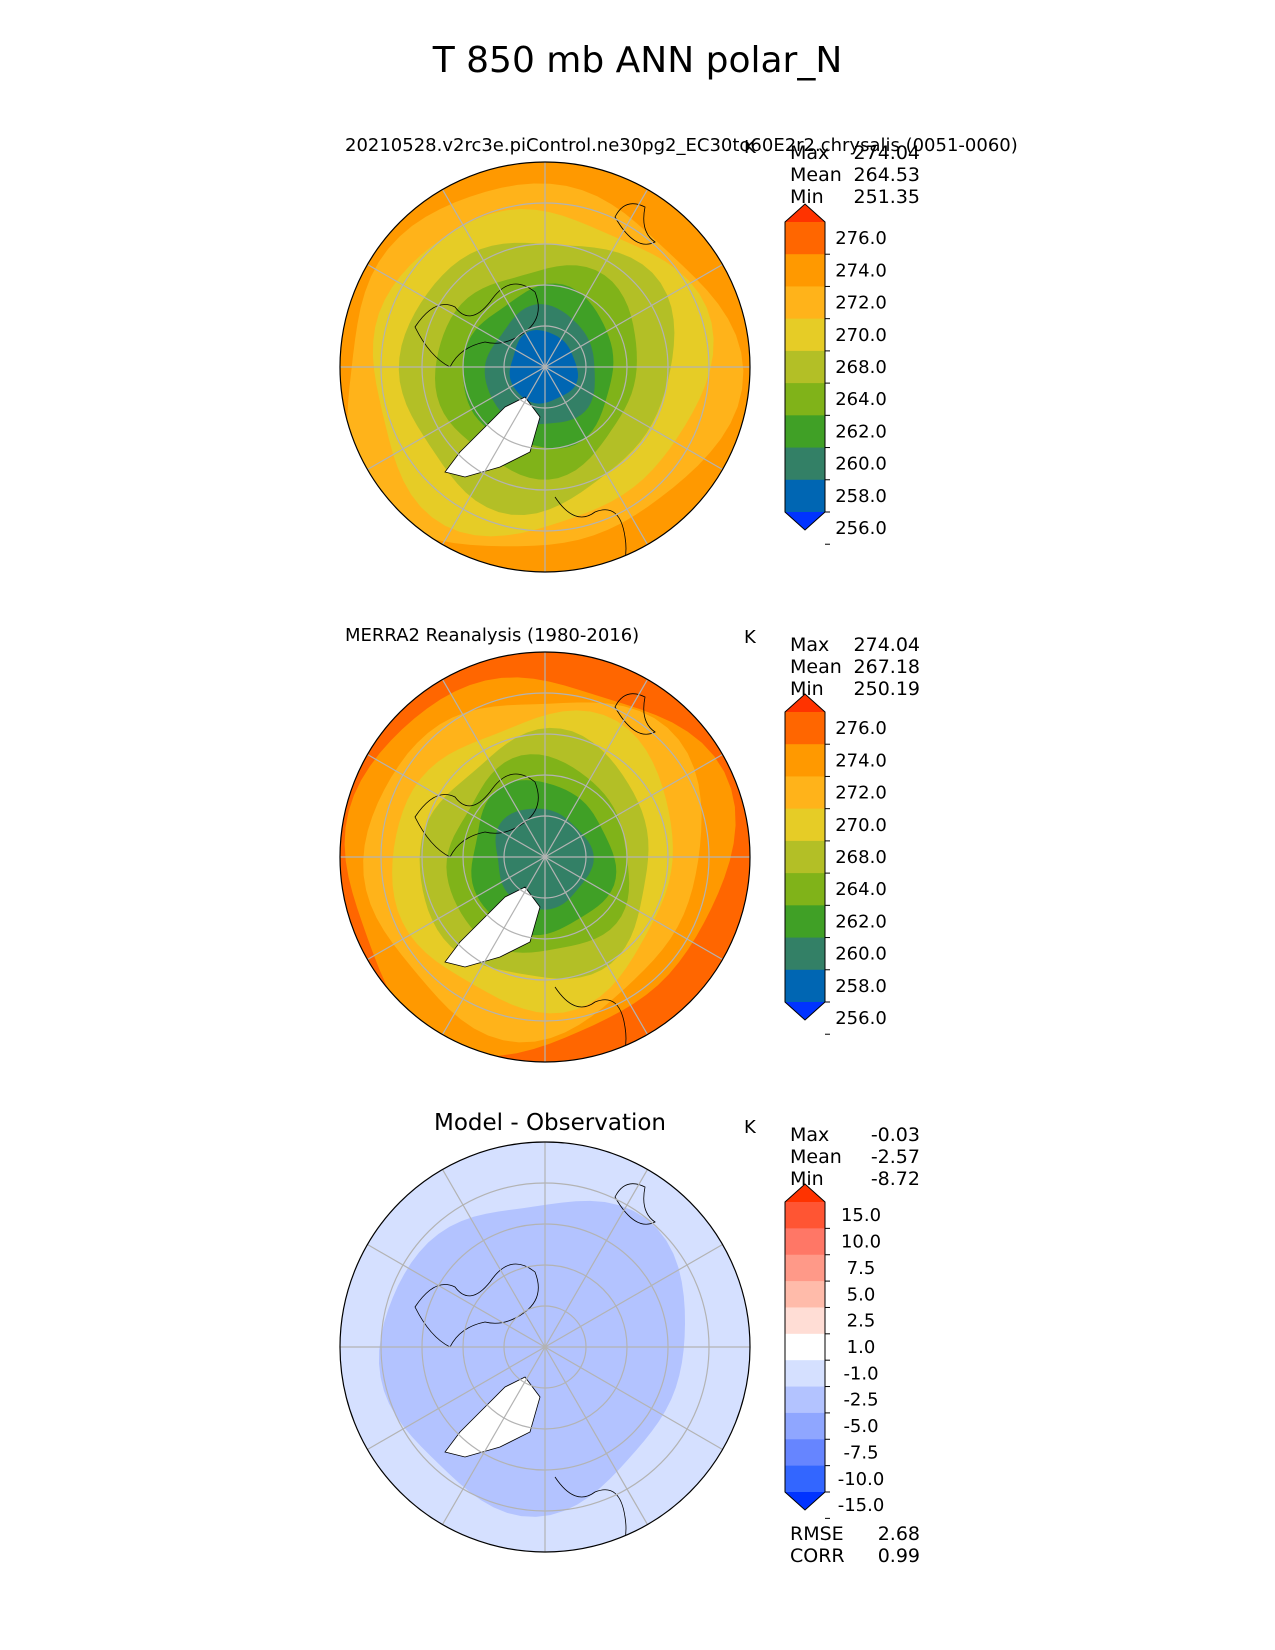  I want to click on colorbar-tick-label: 262.0, so click(861, 921).